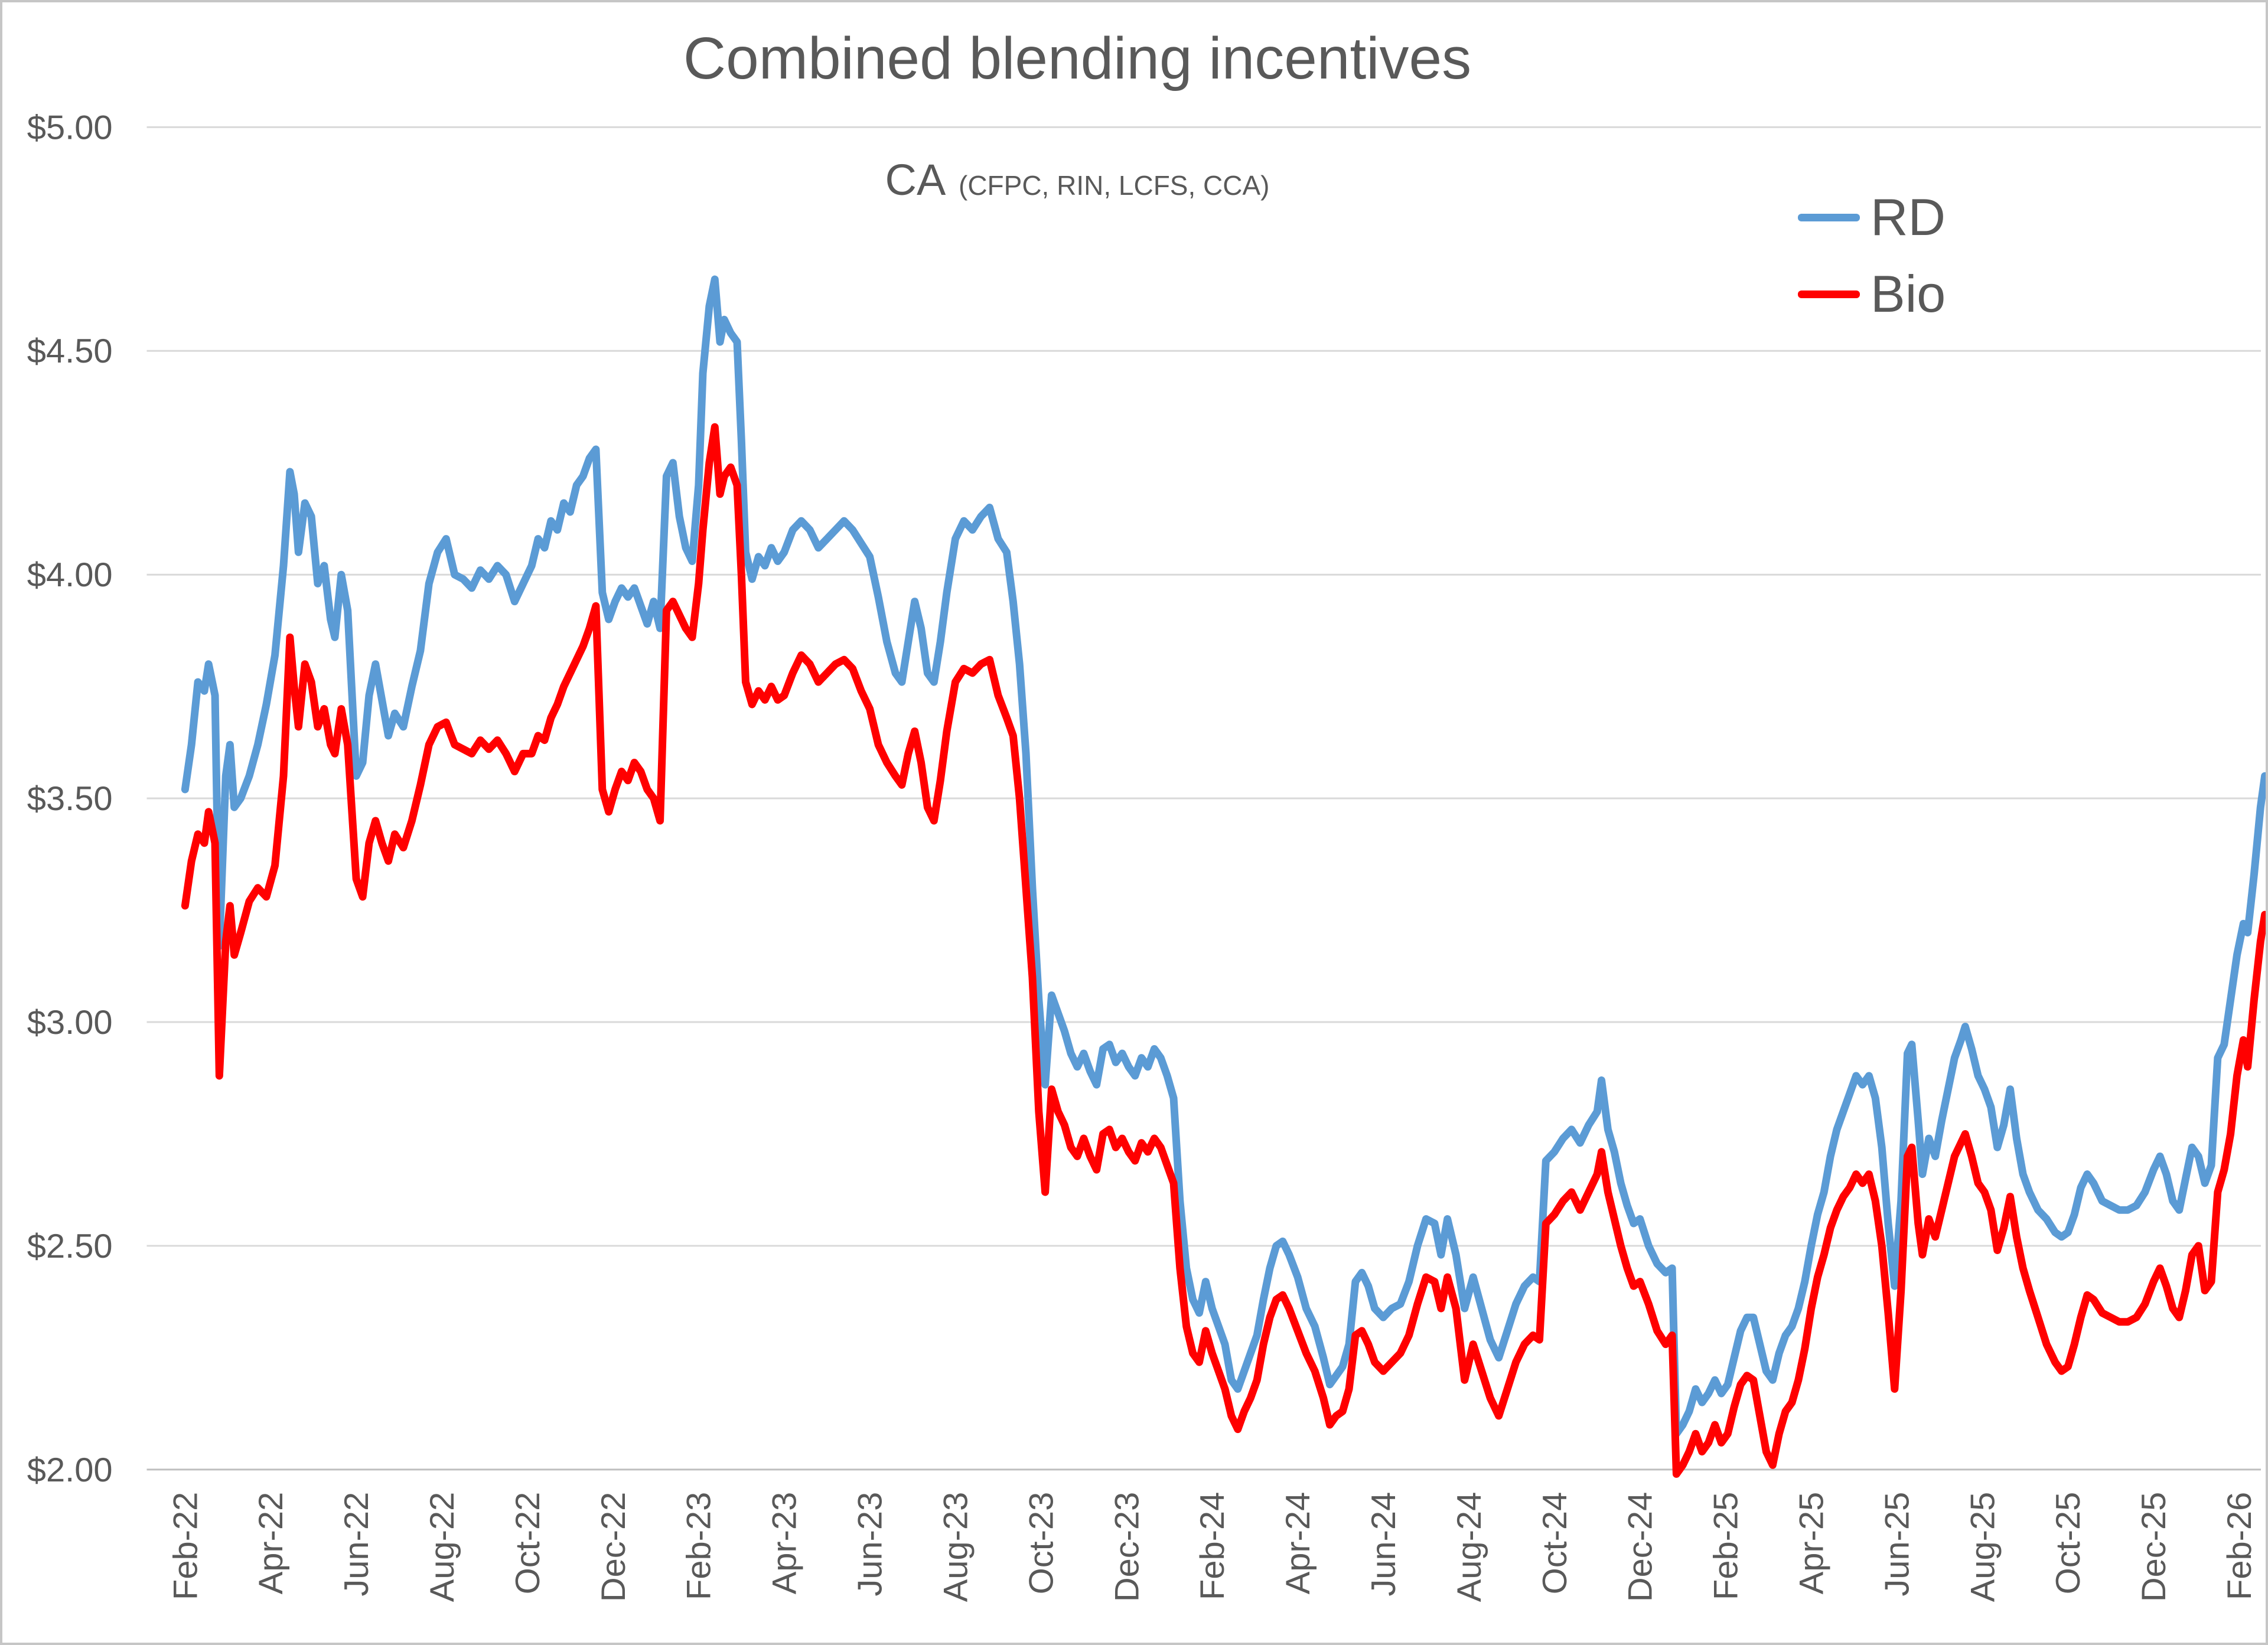 This screenshot has width=2268, height=1645. I want to click on legend-item-rd: RD, so click(1872, 217).